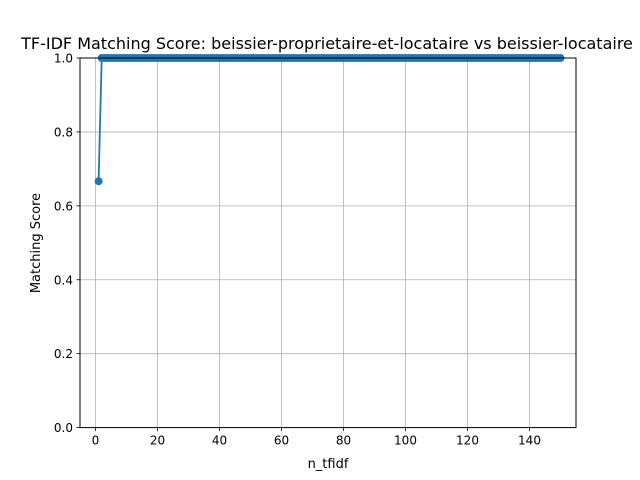 The height and width of the screenshot is (480, 640). I want to click on y-axis-label: Matching Score, so click(36, 243).